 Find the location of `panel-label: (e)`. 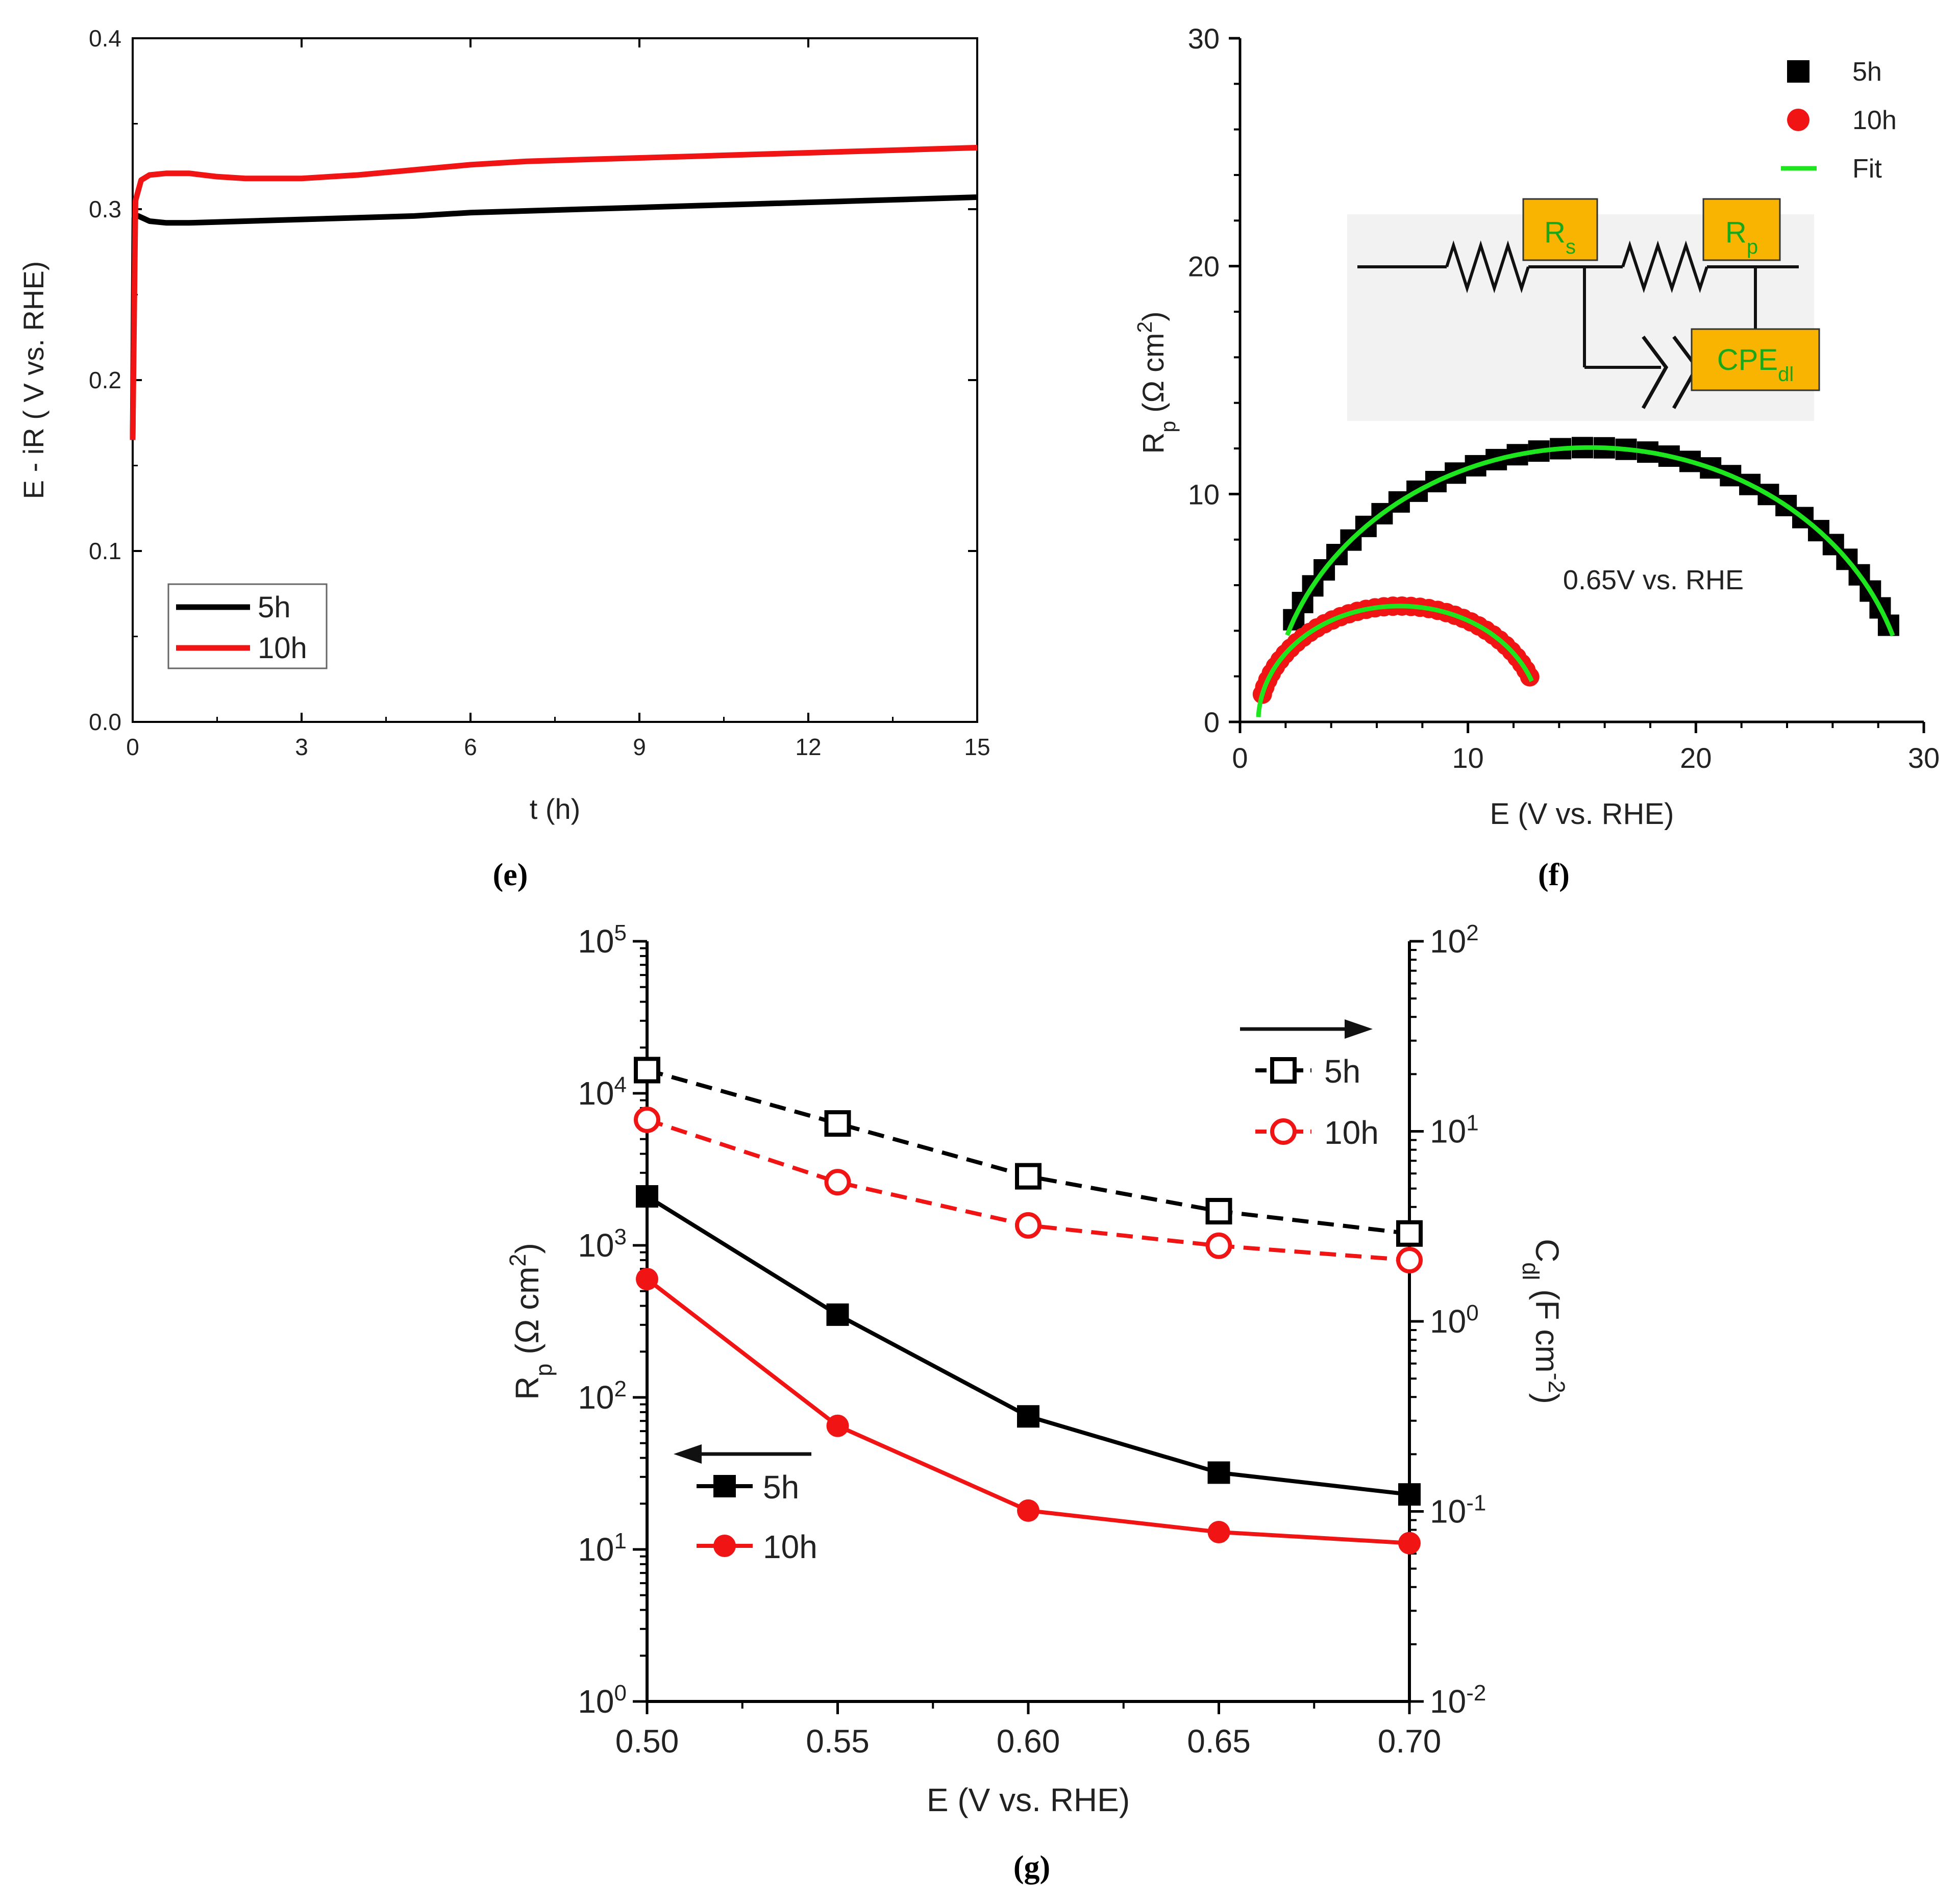

panel-label: (e) is located at coordinates (510, 875).